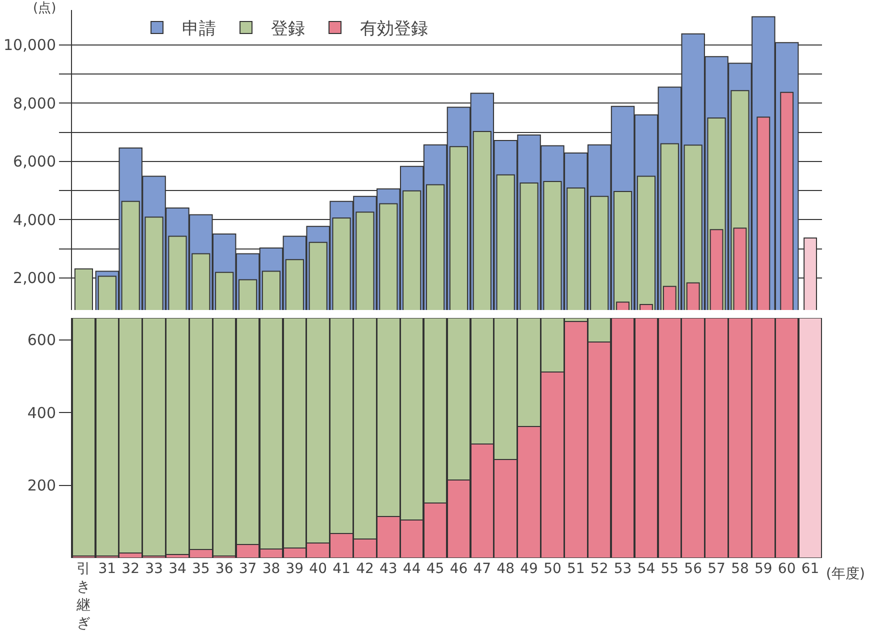 The height and width of the screenshot is (633, 880). I want to click on x-tick-label: 51, so click(575, 569).